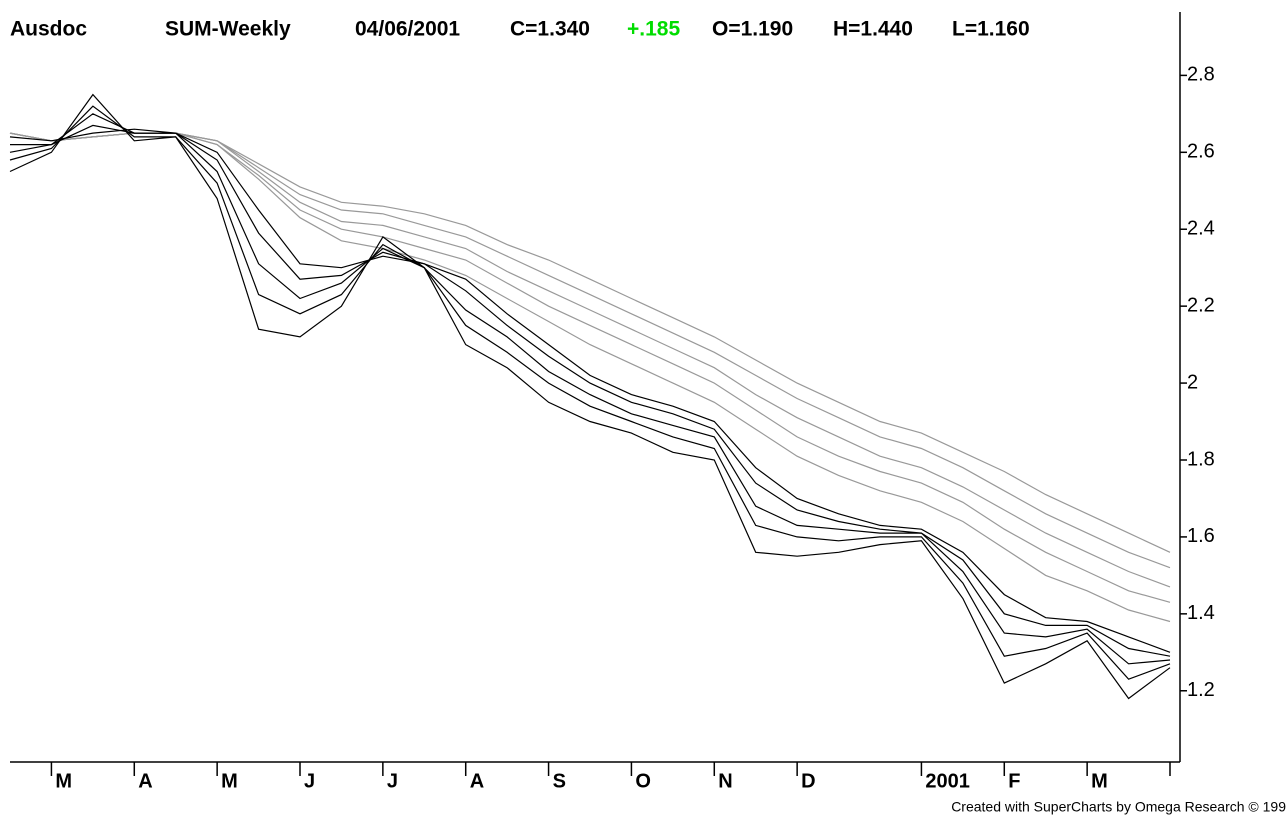 The width and height of the screenshot is (1286, 823). I want to click on y-tick-label: 1.6, so click(1201, 536).